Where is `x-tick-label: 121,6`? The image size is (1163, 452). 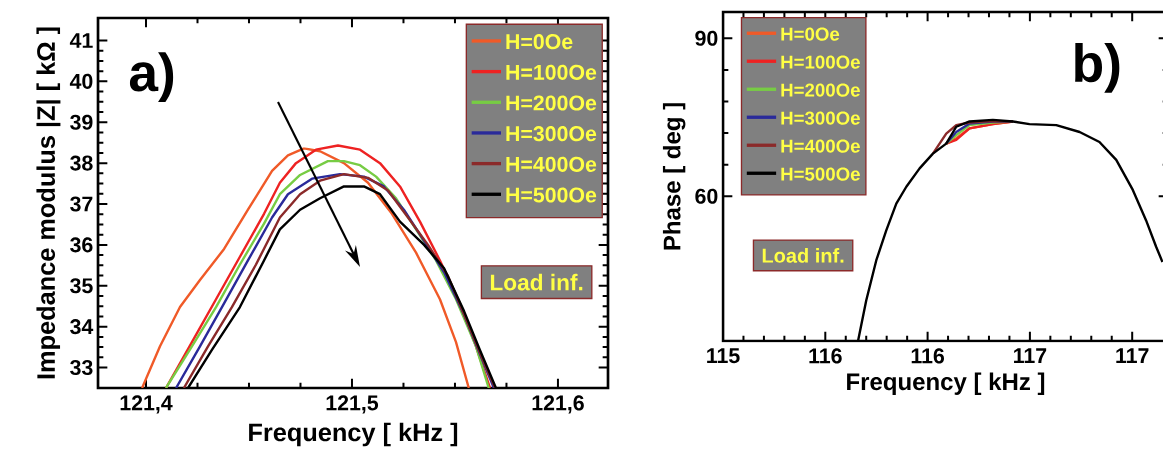
x-tick-label: 121,6 is located at coordinates (558, 404).